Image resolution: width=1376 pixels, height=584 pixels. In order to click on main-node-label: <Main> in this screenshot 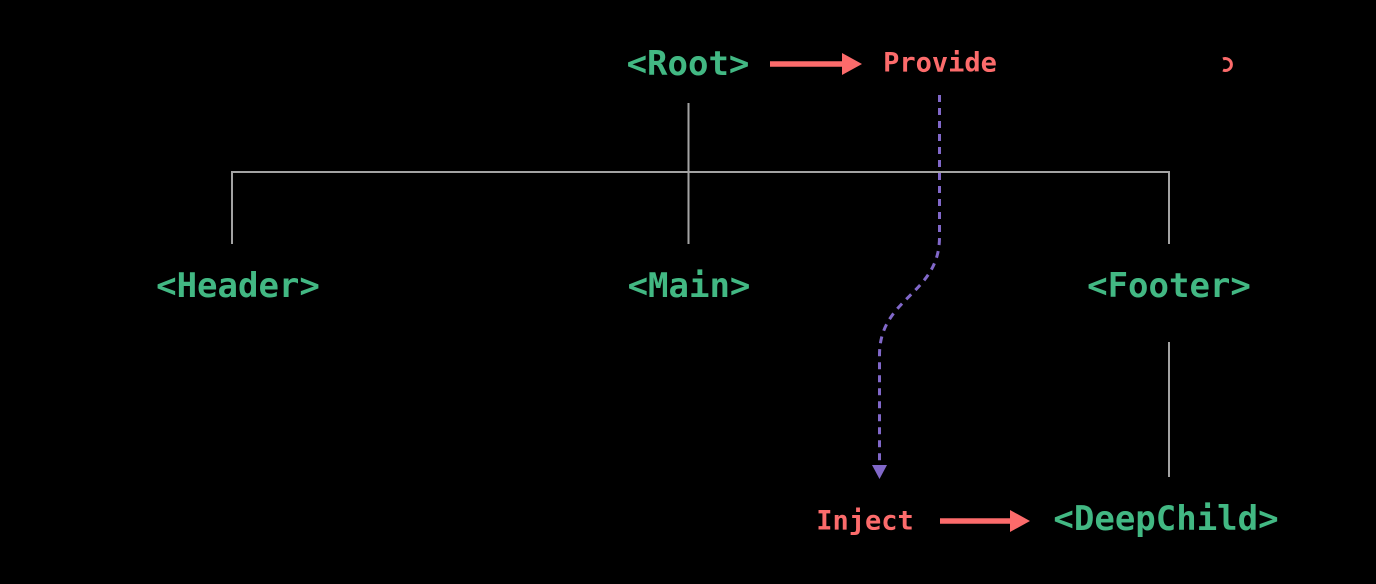, I will do `click(689, 286)`.